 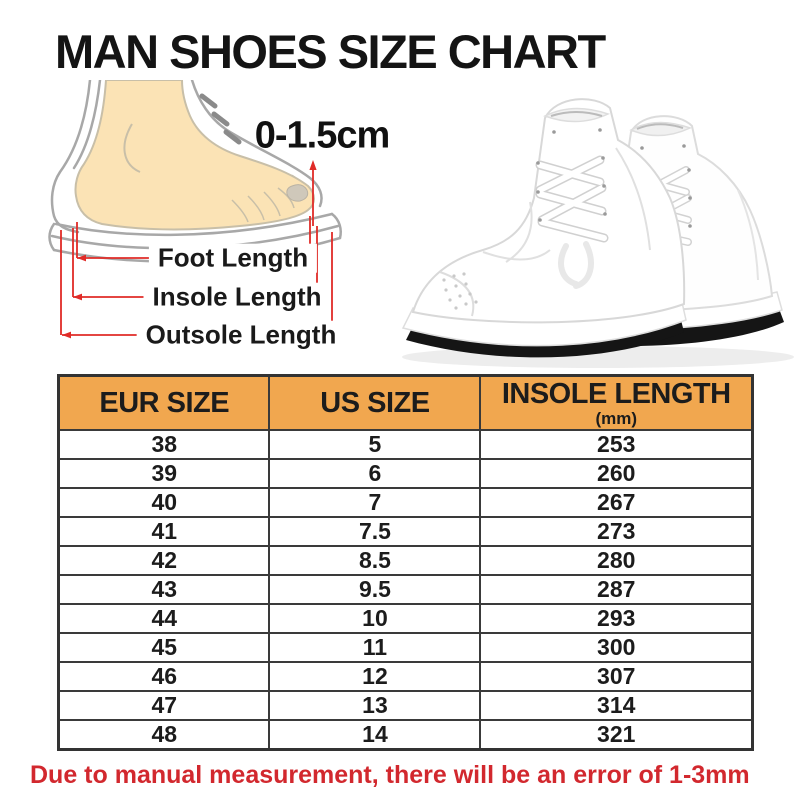 I want to click on insole-length-cell: 273, so click(x=616, y=531).